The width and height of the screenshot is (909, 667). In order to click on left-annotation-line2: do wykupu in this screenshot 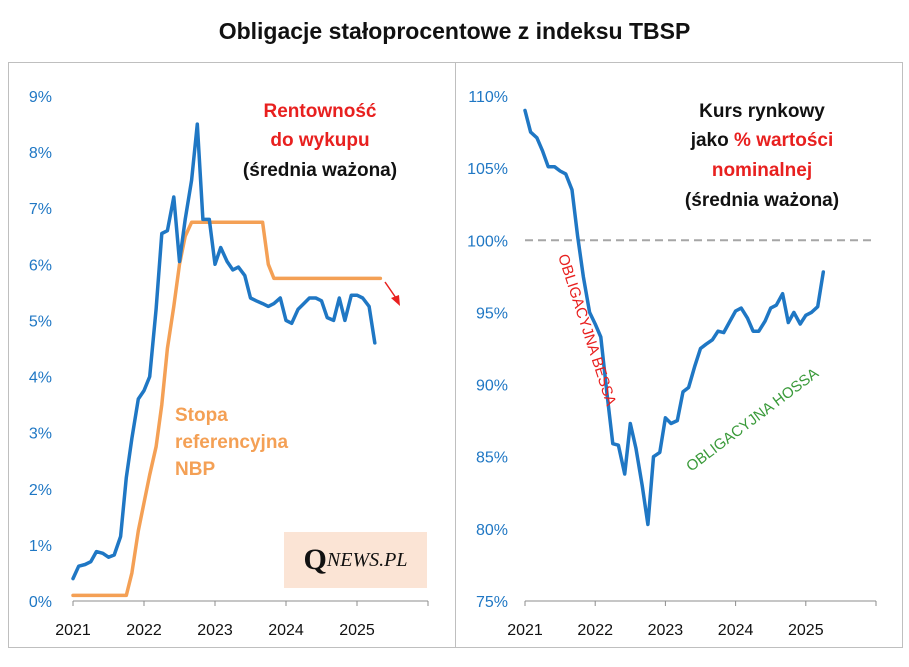, I will do `click(319, 140)`.